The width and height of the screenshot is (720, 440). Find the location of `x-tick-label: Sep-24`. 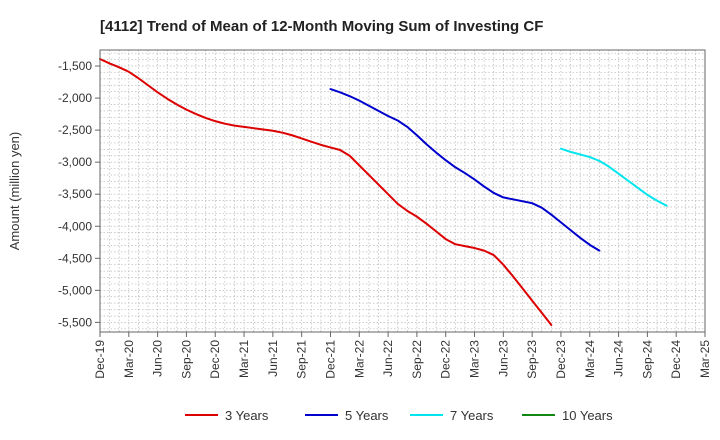

x-tick-label: Sep-24 is located at coordinates (647, 359).